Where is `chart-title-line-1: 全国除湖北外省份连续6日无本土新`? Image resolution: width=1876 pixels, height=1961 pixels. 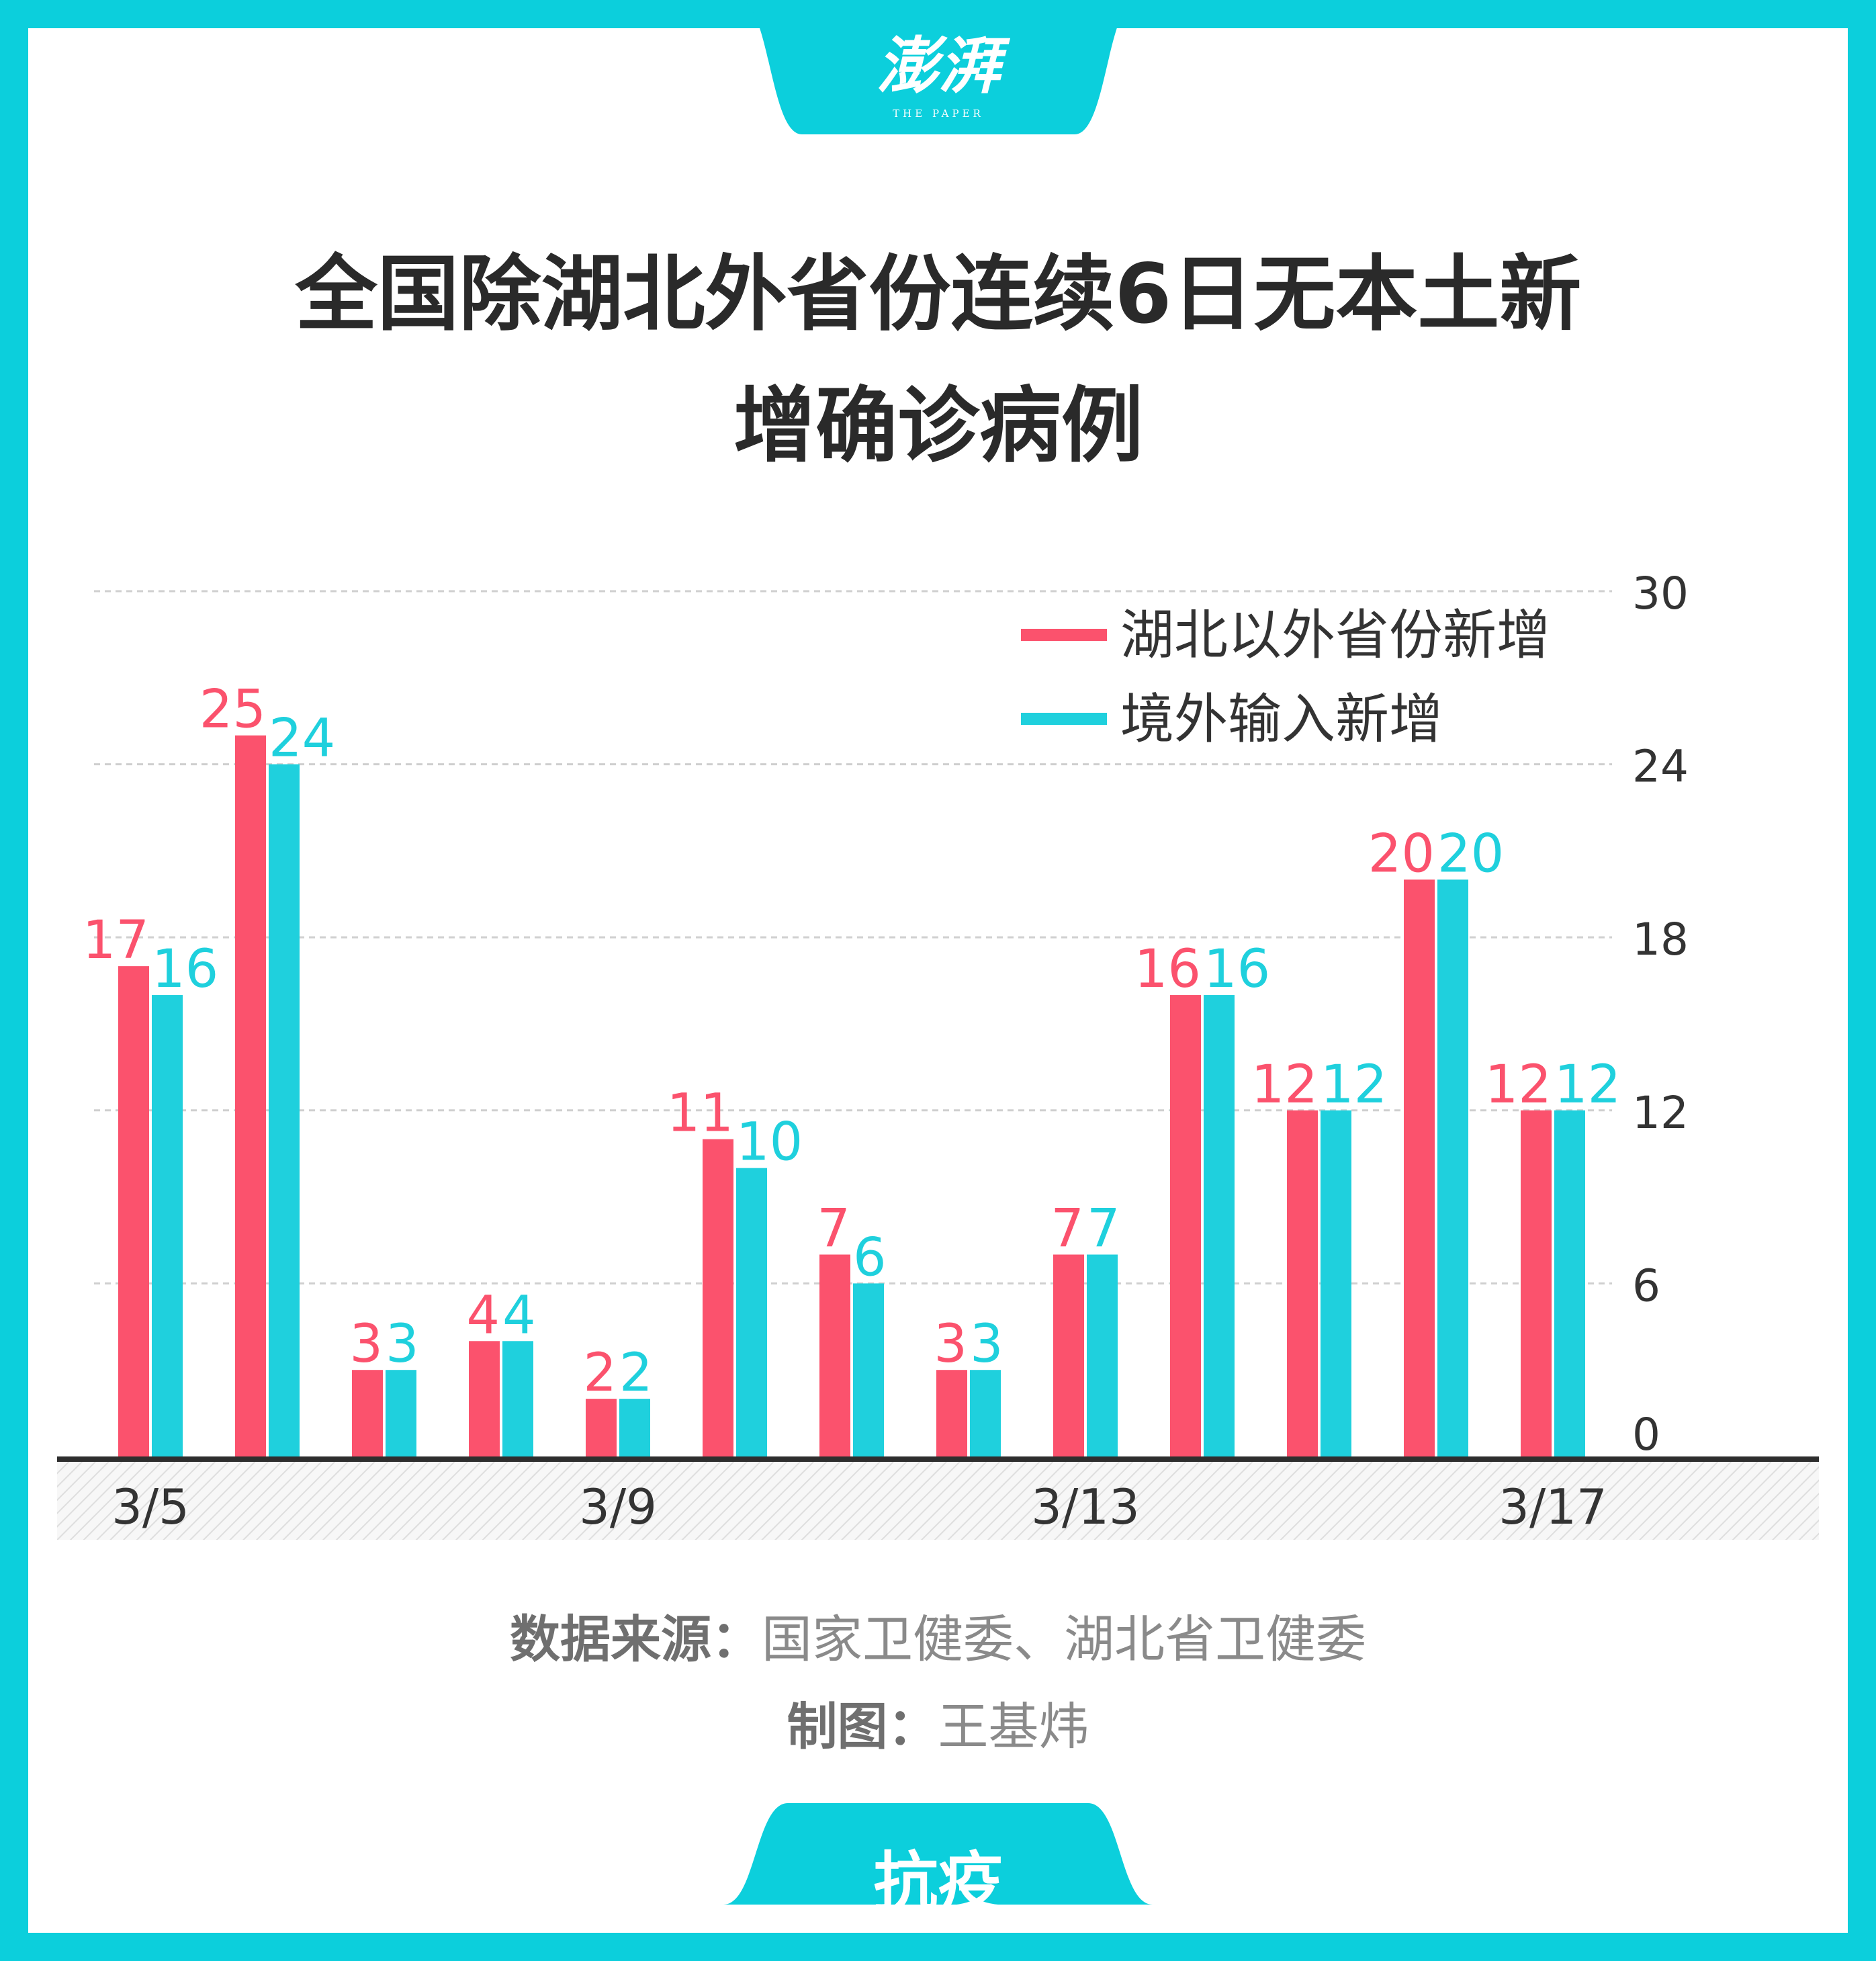
chart-title-line-1: 全国除湖北外省份连续6日无本土新 is located at coordinates (938, 294).